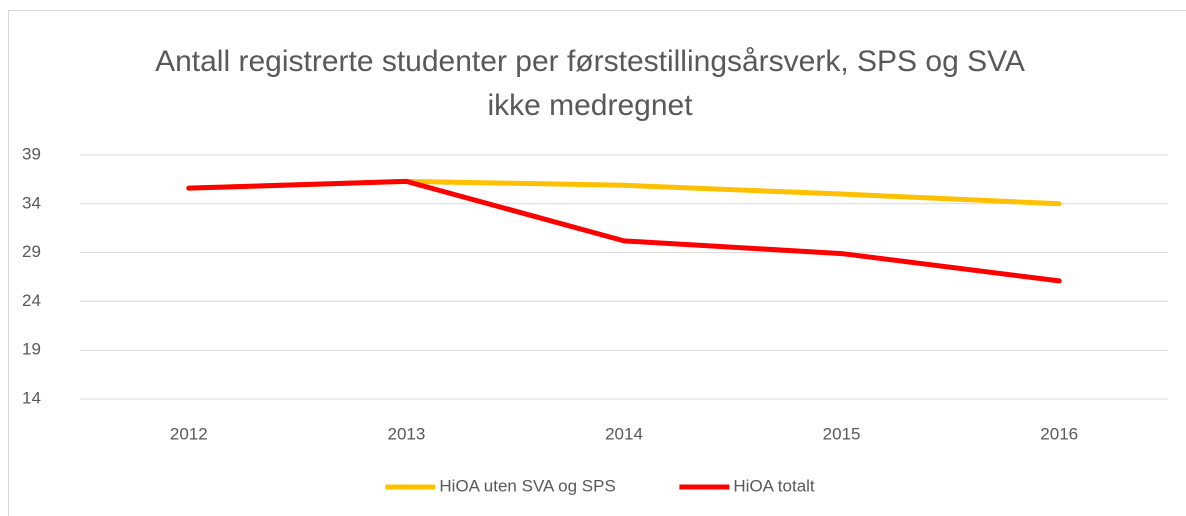 The width and height of the screenshot is (1186, 516). What do you see at coordinates (31, 397) in the screenshot?
I see `y-tick-label: 14` at bounding box center [31, 397].